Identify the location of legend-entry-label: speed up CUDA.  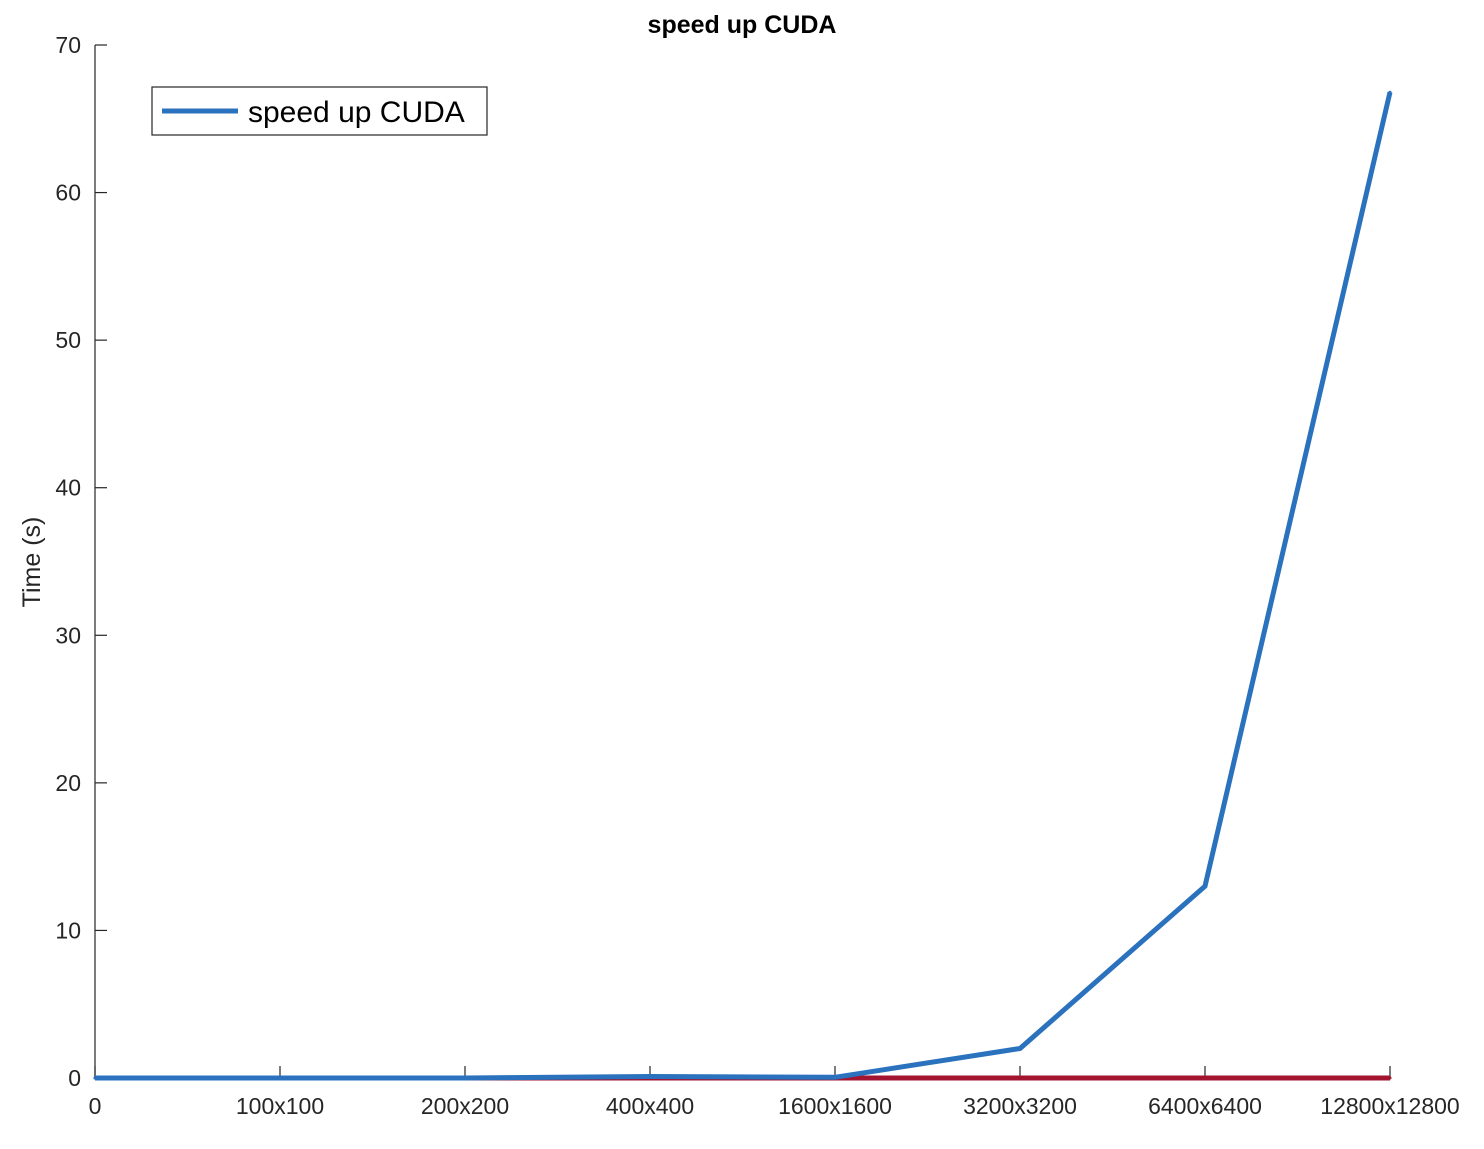
(356, 112).